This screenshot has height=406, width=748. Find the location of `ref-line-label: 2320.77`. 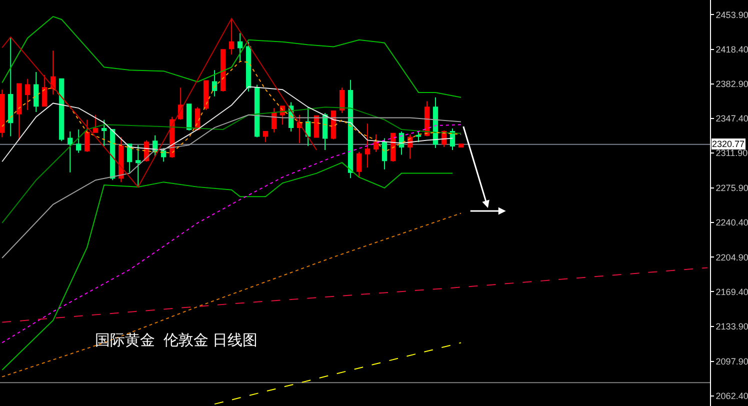

ref-line-label: 2320.77 is located at coordinates (728, 144).